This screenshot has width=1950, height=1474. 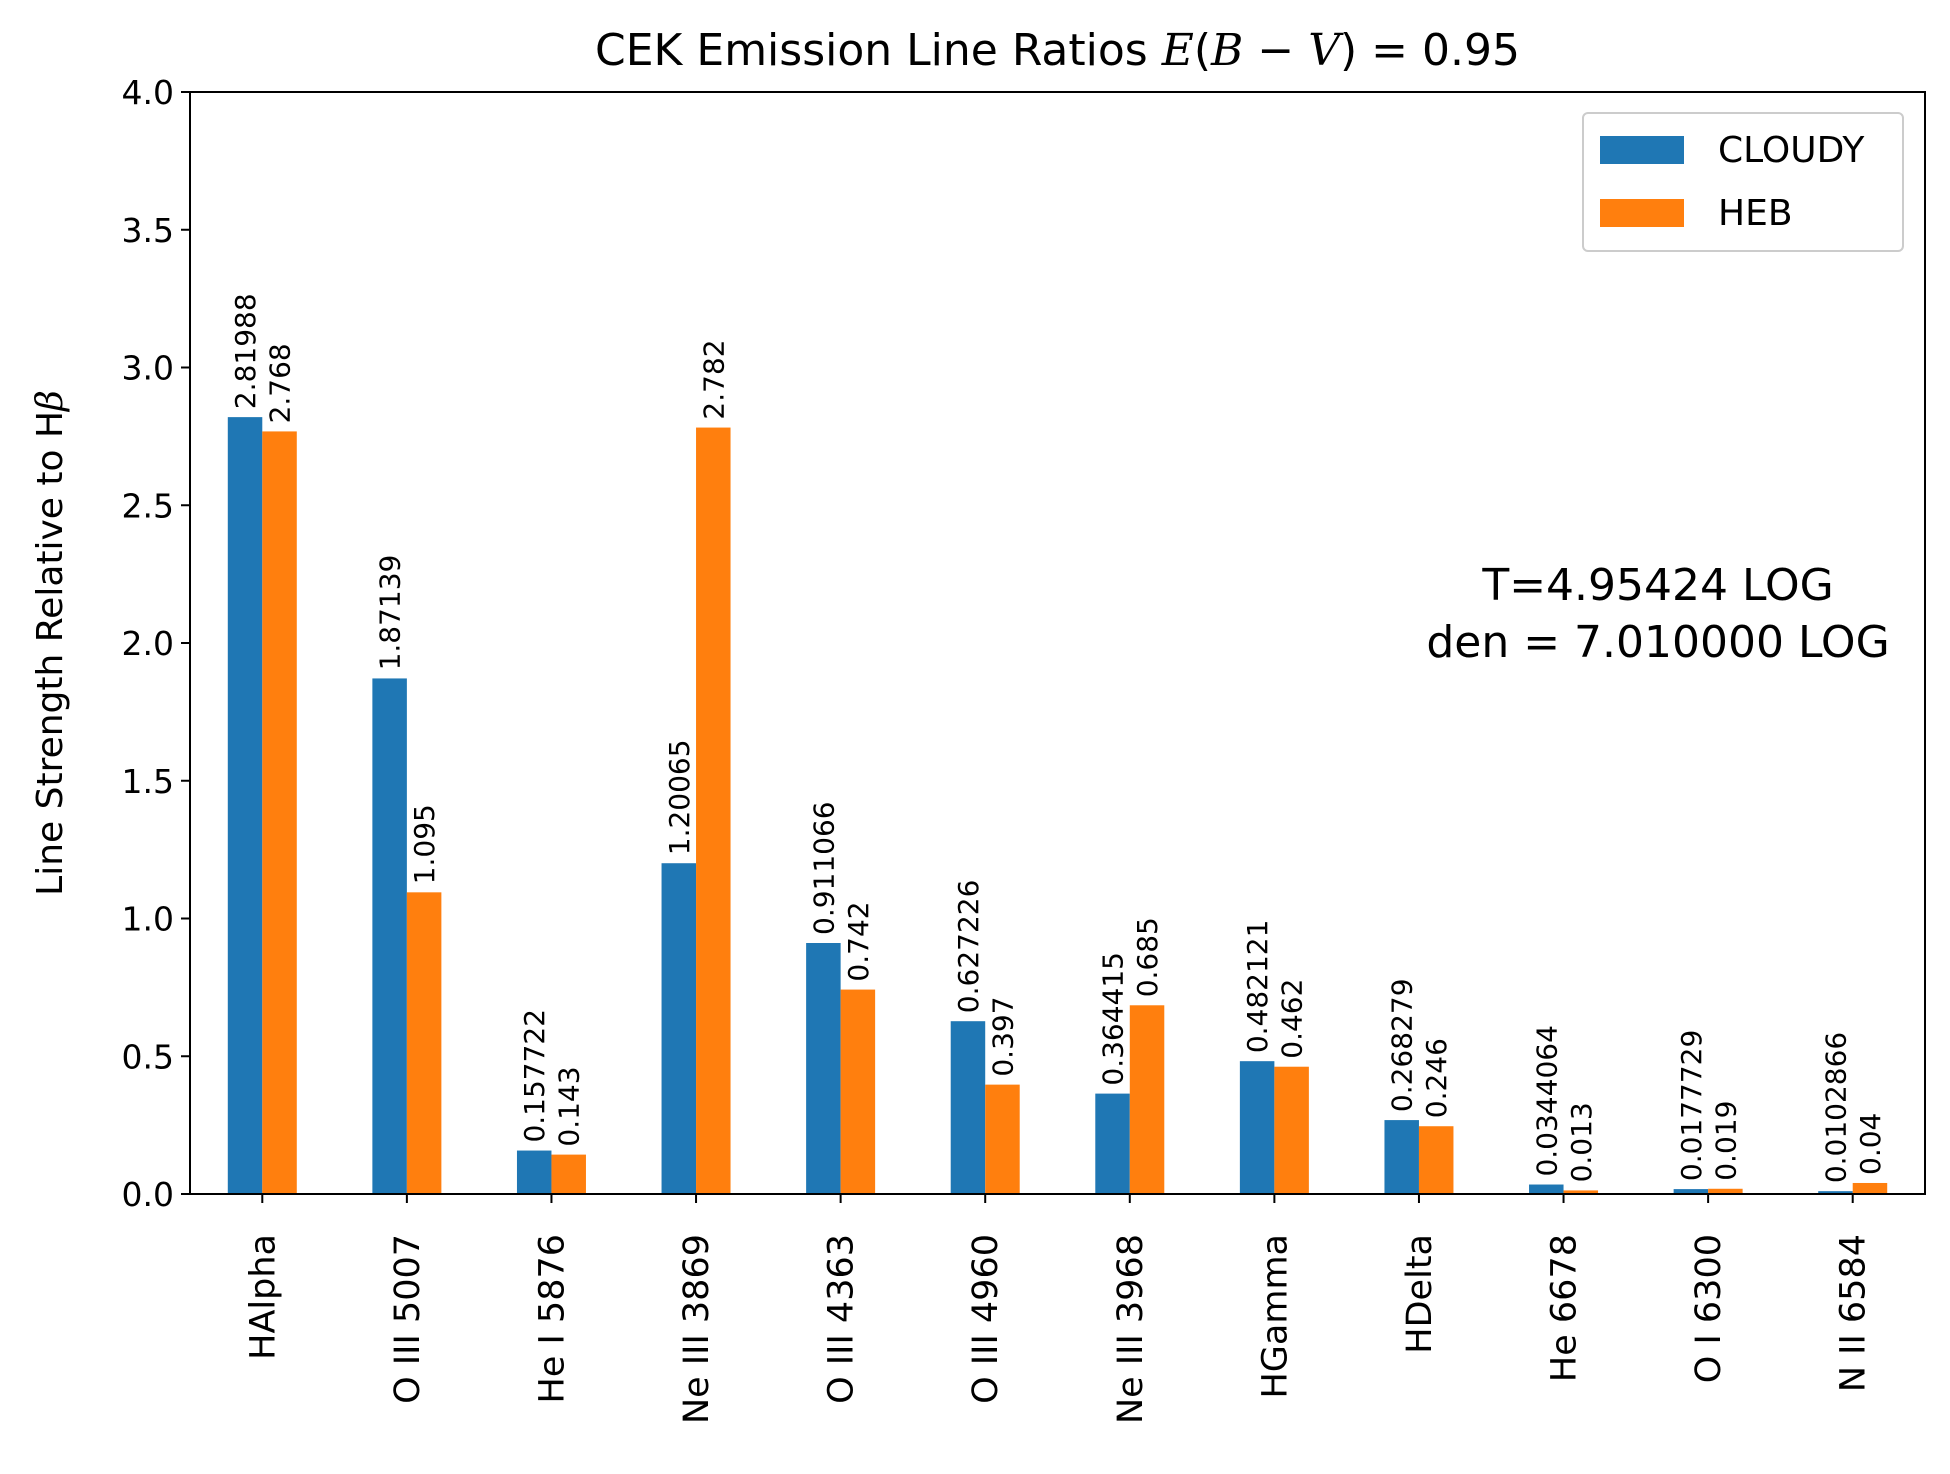 What do you see at coordinates (697, 1329) in the screenshot?
I see `x-tick-label: Ne III 3869` at bounding box center [697, 1329].